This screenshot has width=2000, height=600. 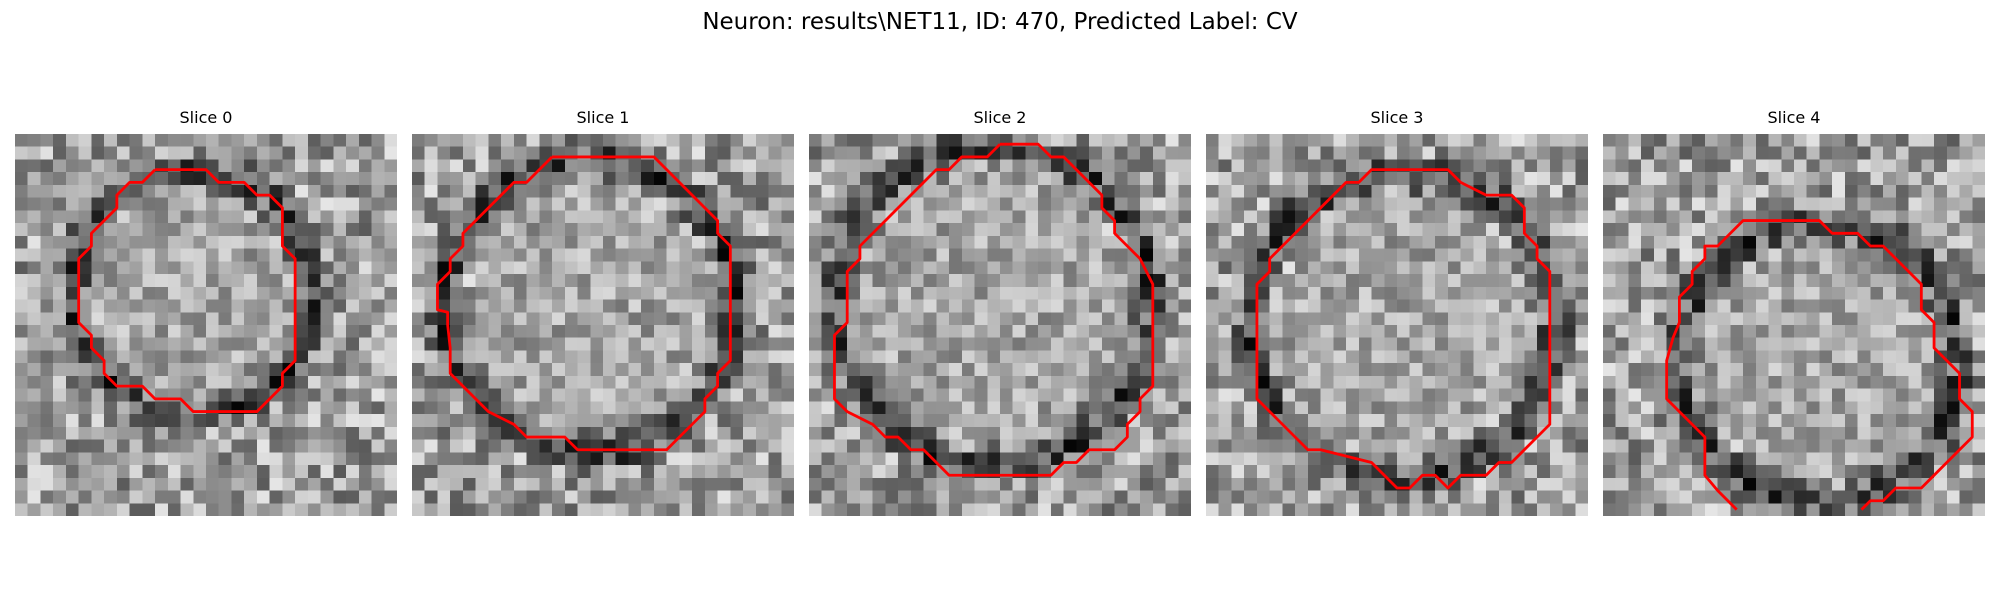 I want to click on slice-title: Slice 2, so click(x=1000, y=117).